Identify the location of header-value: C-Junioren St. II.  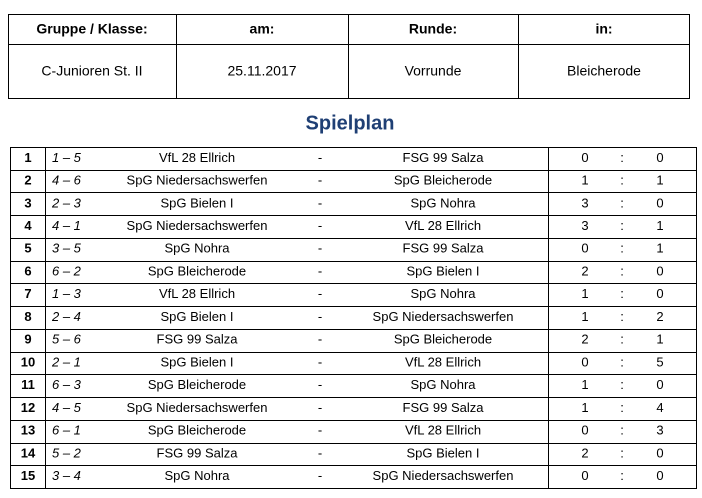
(91, 71).